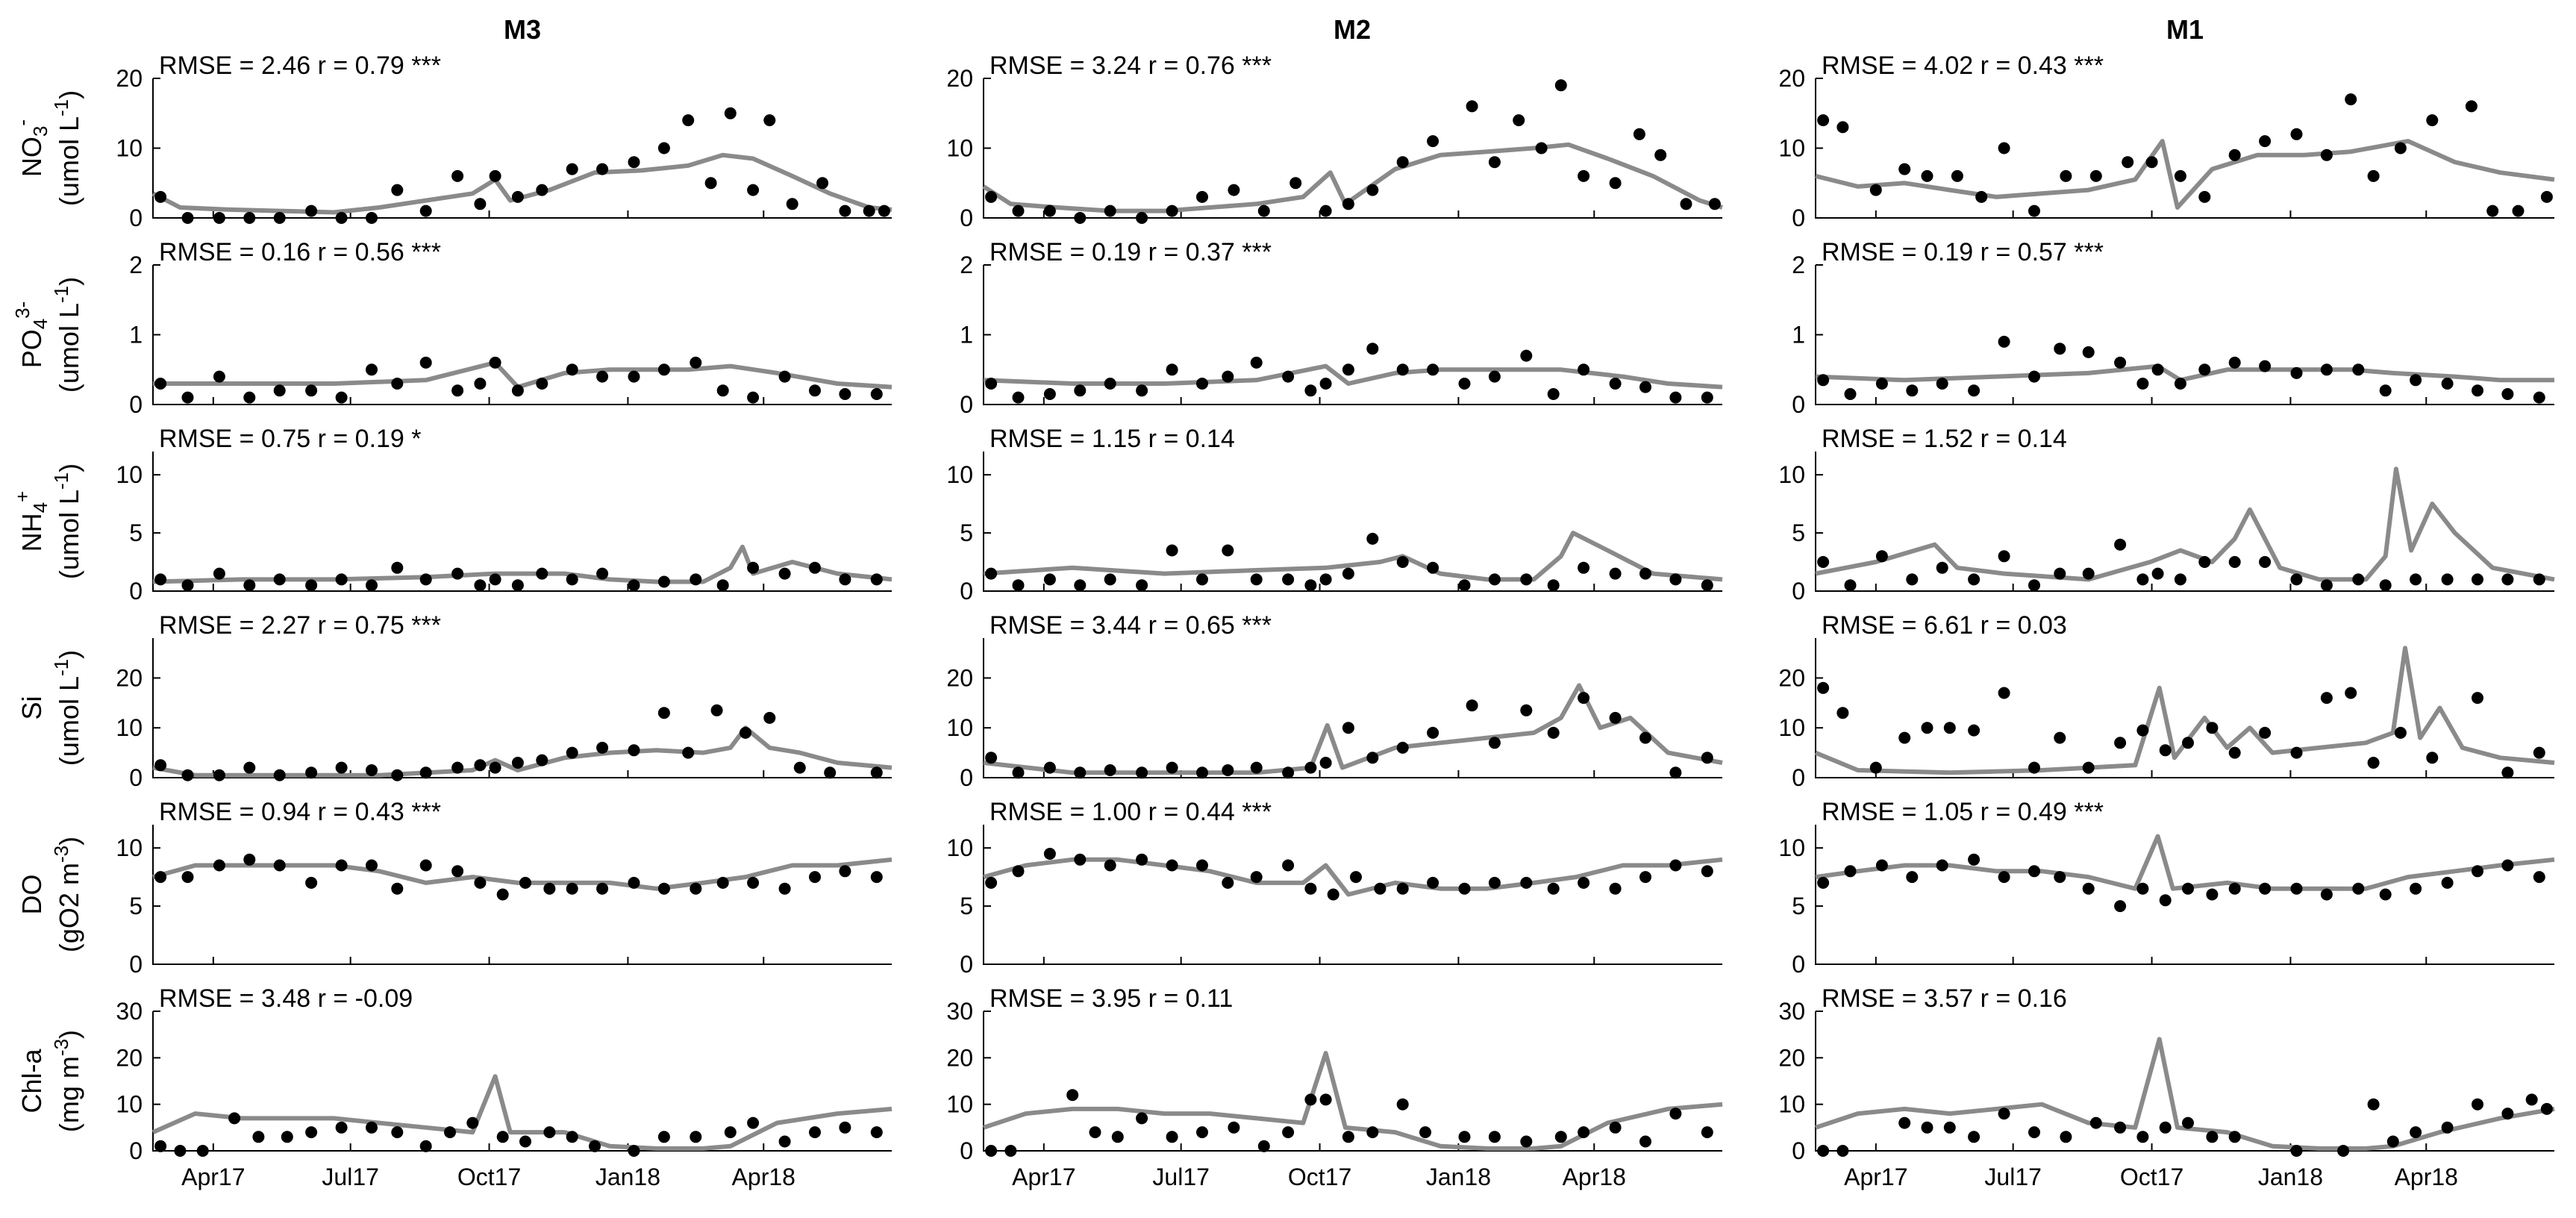  What do you see at coordinates (1131, 625) in the screenshot?
I see `stats-label: RMSE = 3.44 r = 0.65 ***` at bounding box center [1131, 625].